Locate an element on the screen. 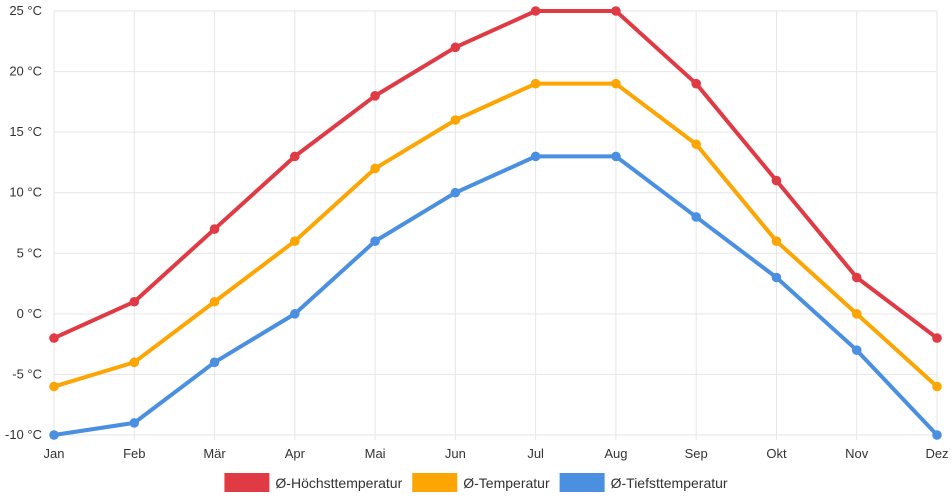  legend-item-2: Ø-Temperatur is located at coordinates (481, 482).